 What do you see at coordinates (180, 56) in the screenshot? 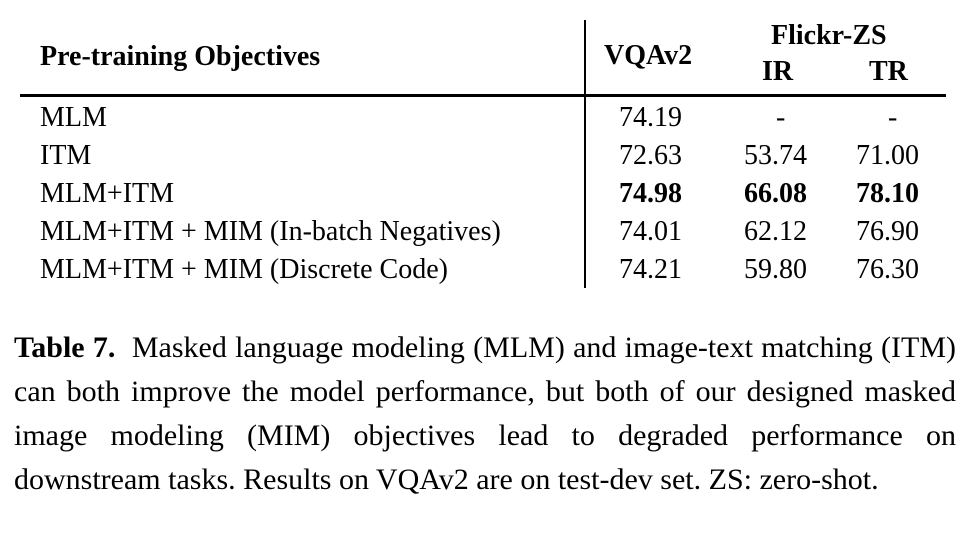
I see `header-objectives: Pre-training Objectives` at bounding box center [180, 56].